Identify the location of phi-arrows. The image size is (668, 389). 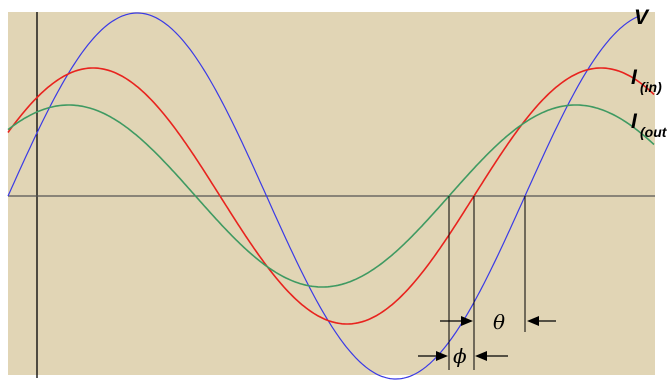
(463, 356).